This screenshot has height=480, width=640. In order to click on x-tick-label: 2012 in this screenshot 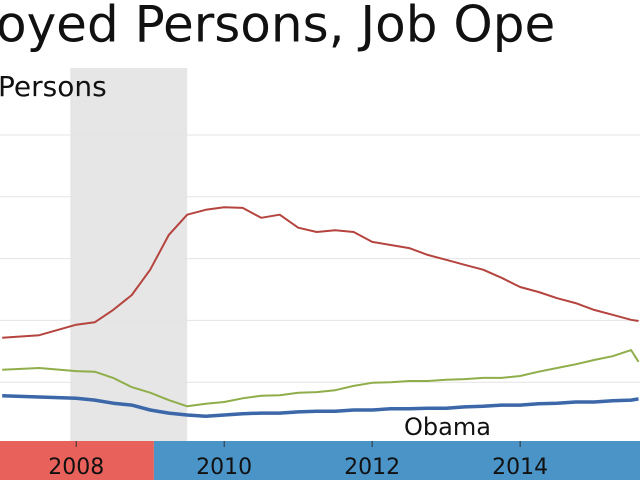, I will do `click(372, 467)`.